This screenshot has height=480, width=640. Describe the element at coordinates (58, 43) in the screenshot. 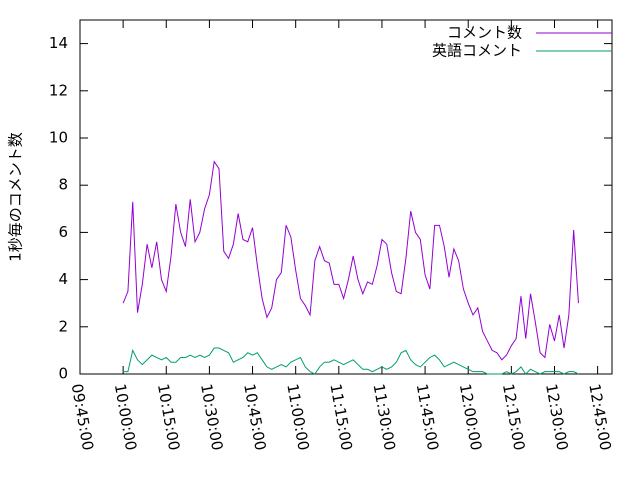

I see `y-tick-label: 14` at that location.